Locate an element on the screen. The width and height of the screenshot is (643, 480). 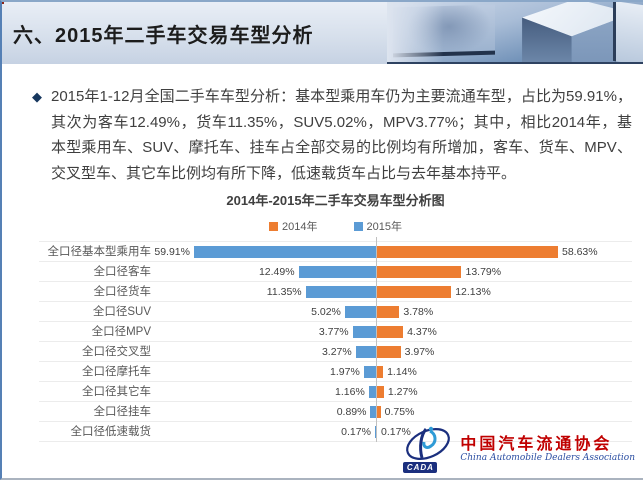
legend-item-2014: 2014年 is located at coordinates (293, 226).